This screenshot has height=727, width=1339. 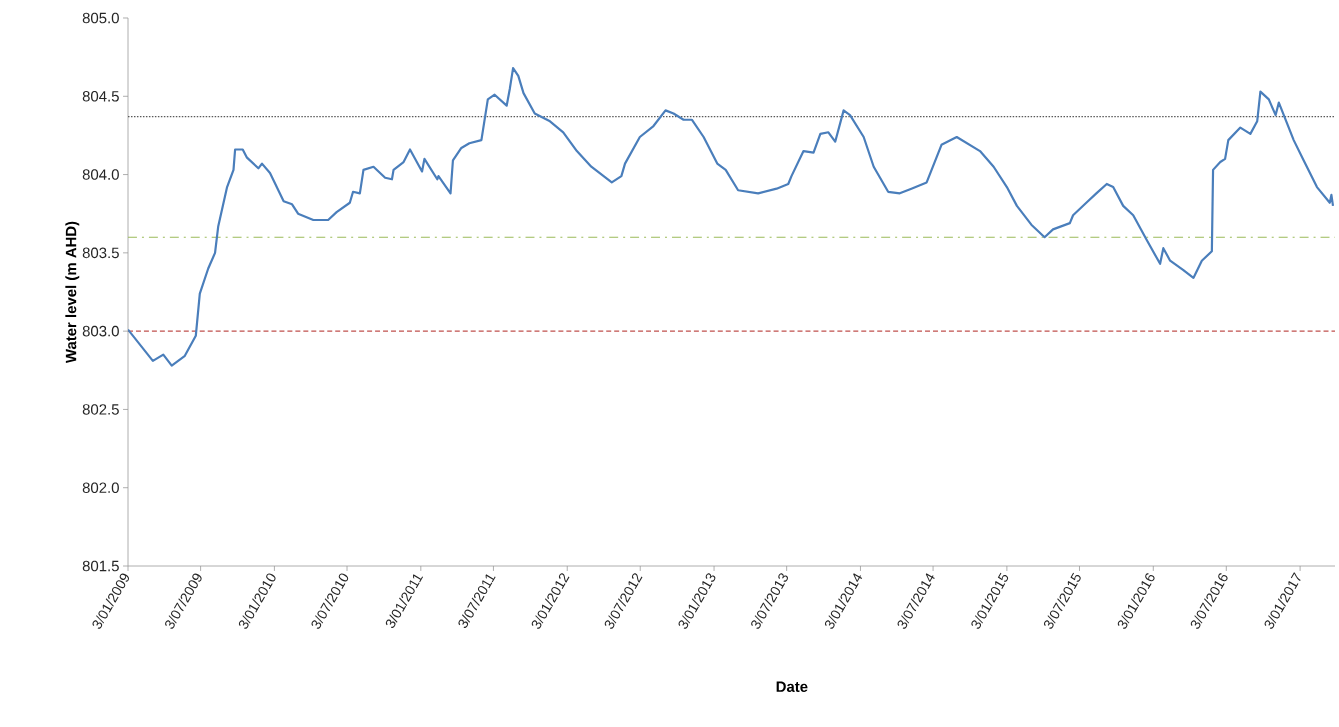 What do you see at coordinates (72, 292) in the screenshot?
I see `y-axis-title: Water level (m AHD)` at bounding box center [72, 292].